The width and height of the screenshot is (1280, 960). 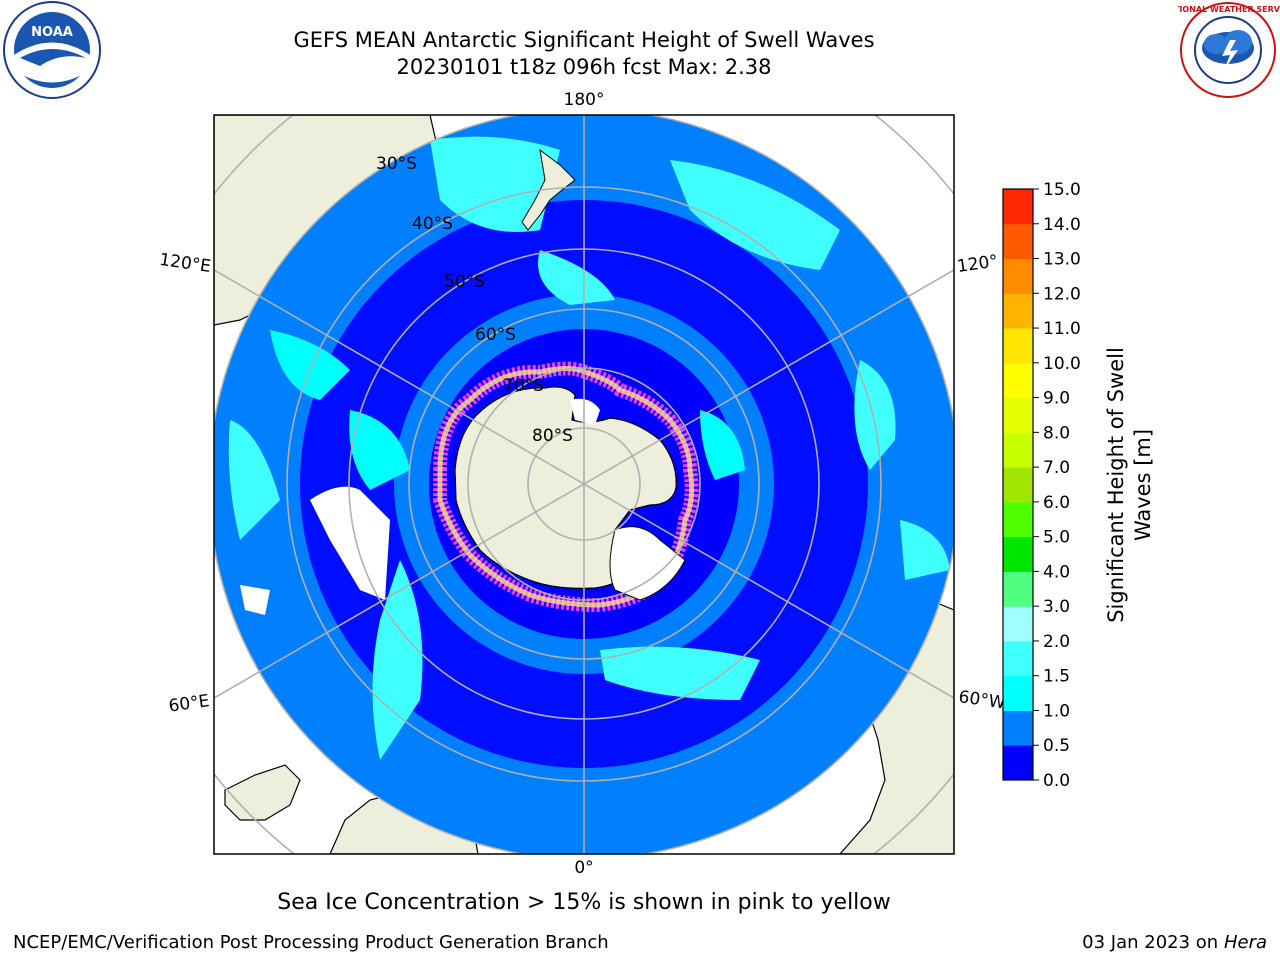 I want to click on colorbar-tick-label: 2.0, so click(x=1056, y=642).